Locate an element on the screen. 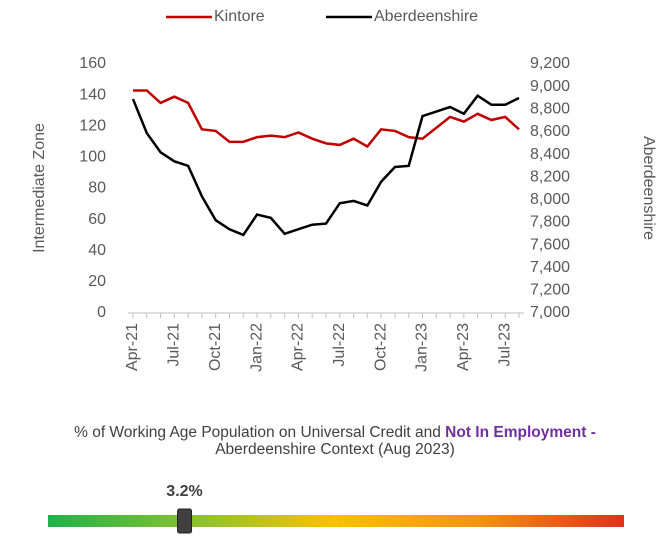  y2-tick-label: 8,200 is located at coordinates (550, 176).